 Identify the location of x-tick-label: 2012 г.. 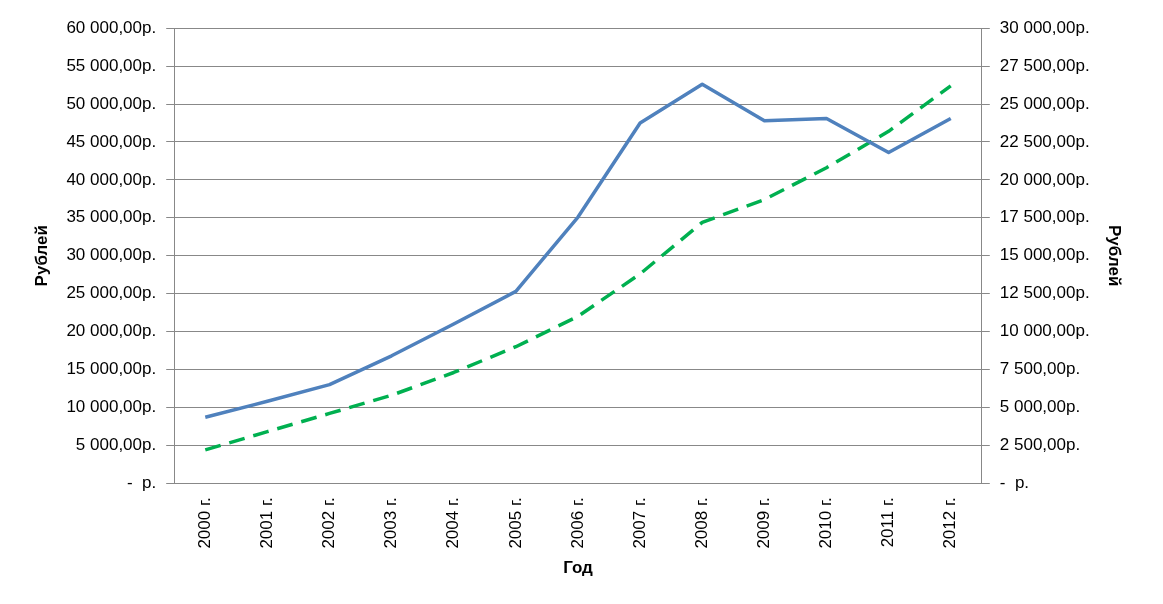
(950, 523).